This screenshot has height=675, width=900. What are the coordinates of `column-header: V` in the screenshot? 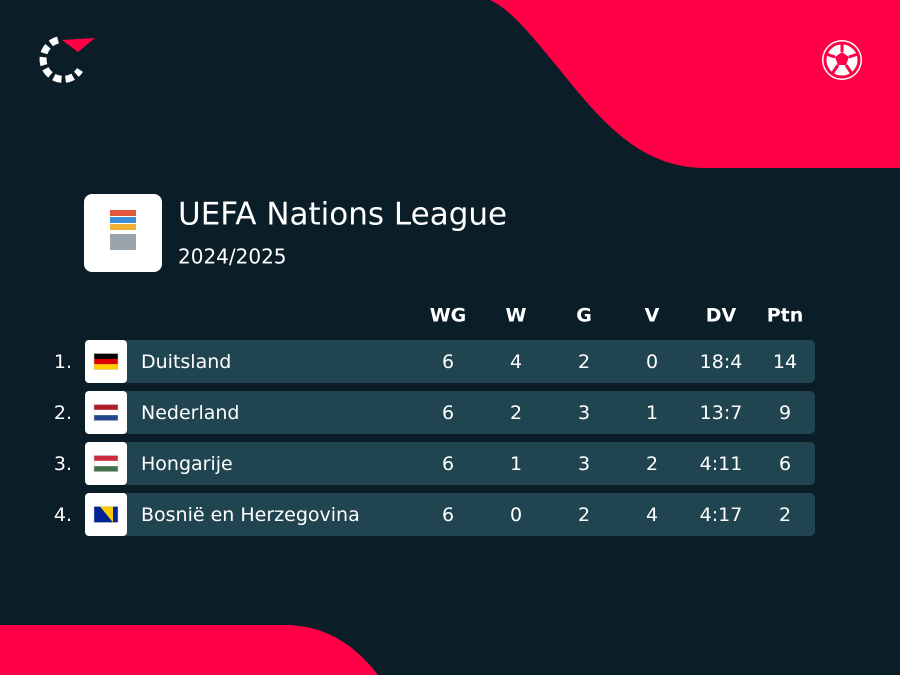 It's located at (652, 316).